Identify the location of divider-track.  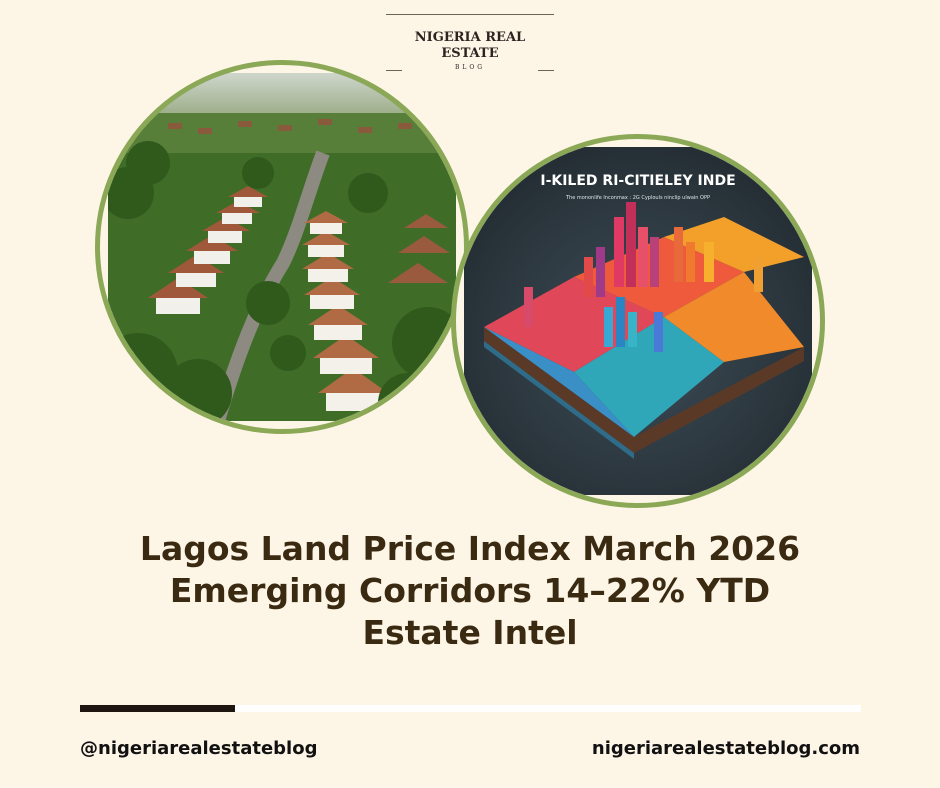
(470, 708).